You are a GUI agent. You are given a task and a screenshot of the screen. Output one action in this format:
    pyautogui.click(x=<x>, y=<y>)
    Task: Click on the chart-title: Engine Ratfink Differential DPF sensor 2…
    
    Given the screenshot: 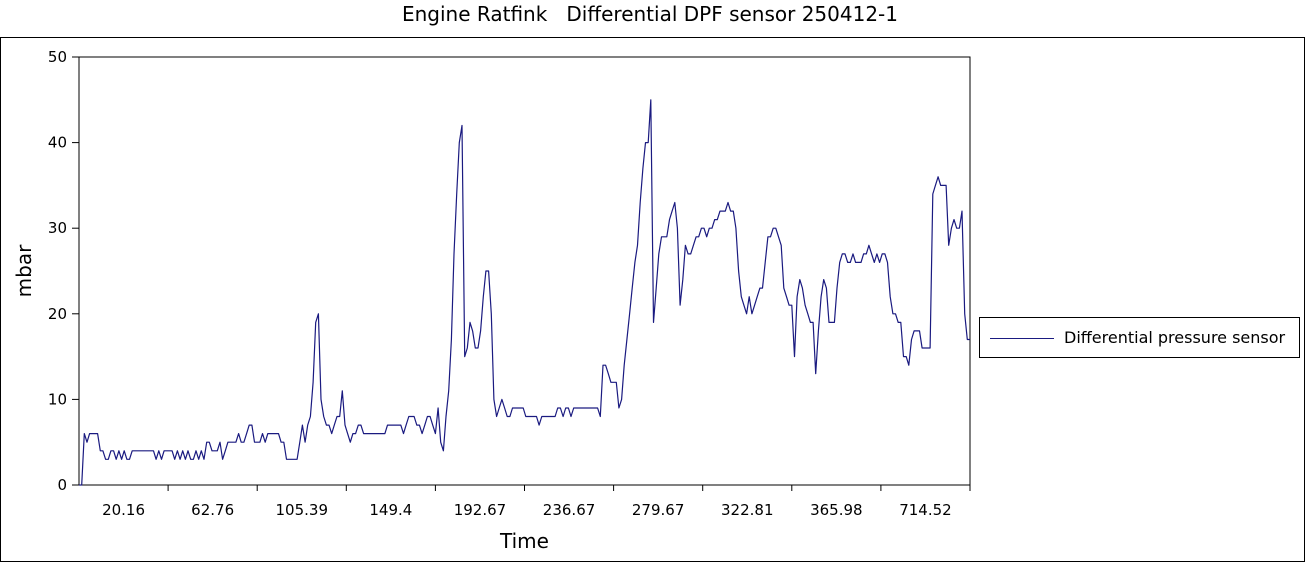 What is the action you would take?
    pyautogui.click(x=649, y=14)
    